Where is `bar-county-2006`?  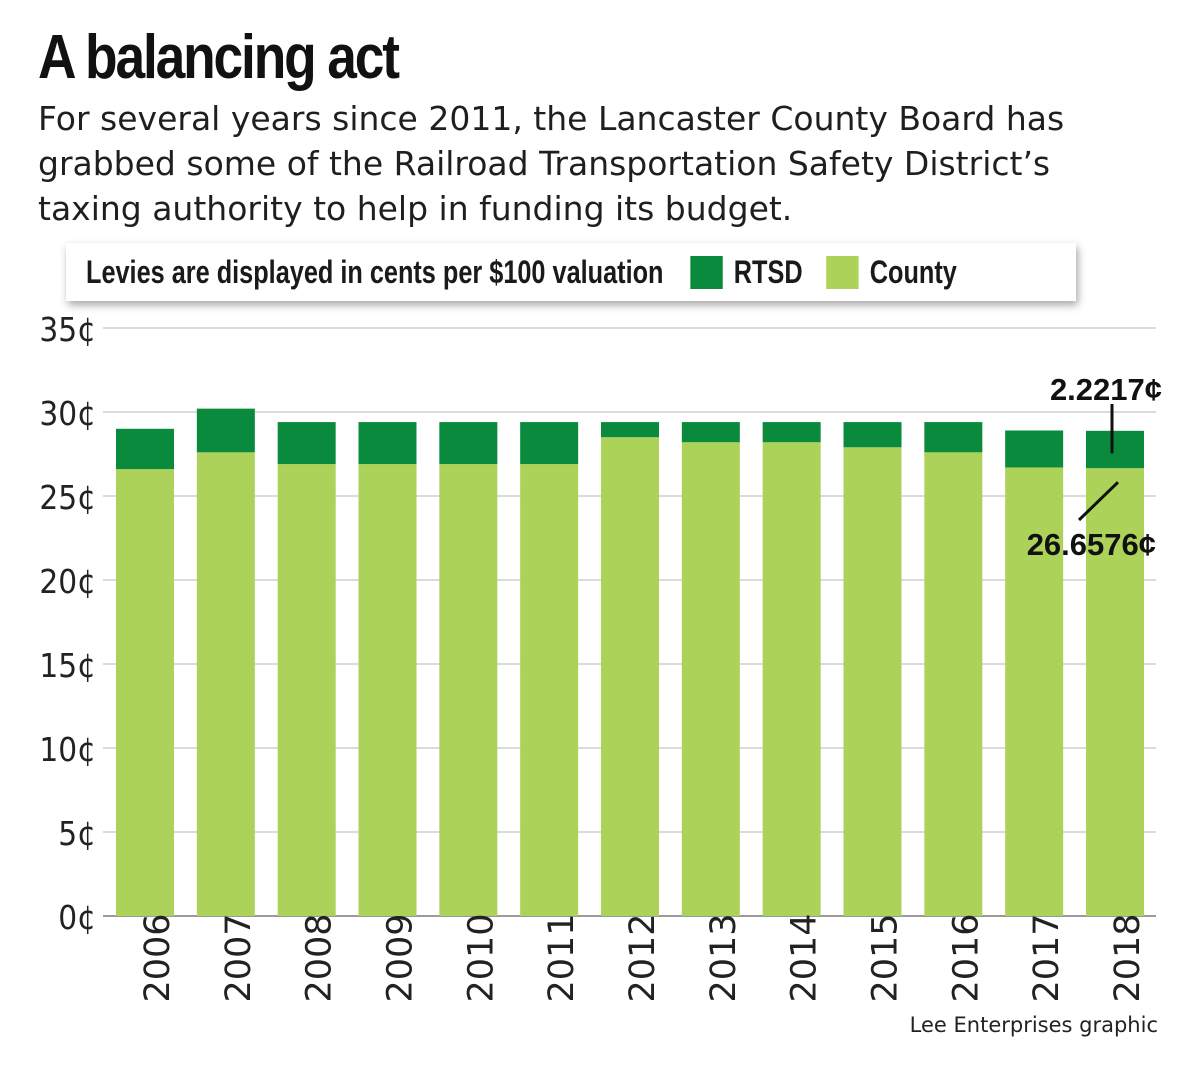
bar-county-2006 is located at coordinates (145, 692).